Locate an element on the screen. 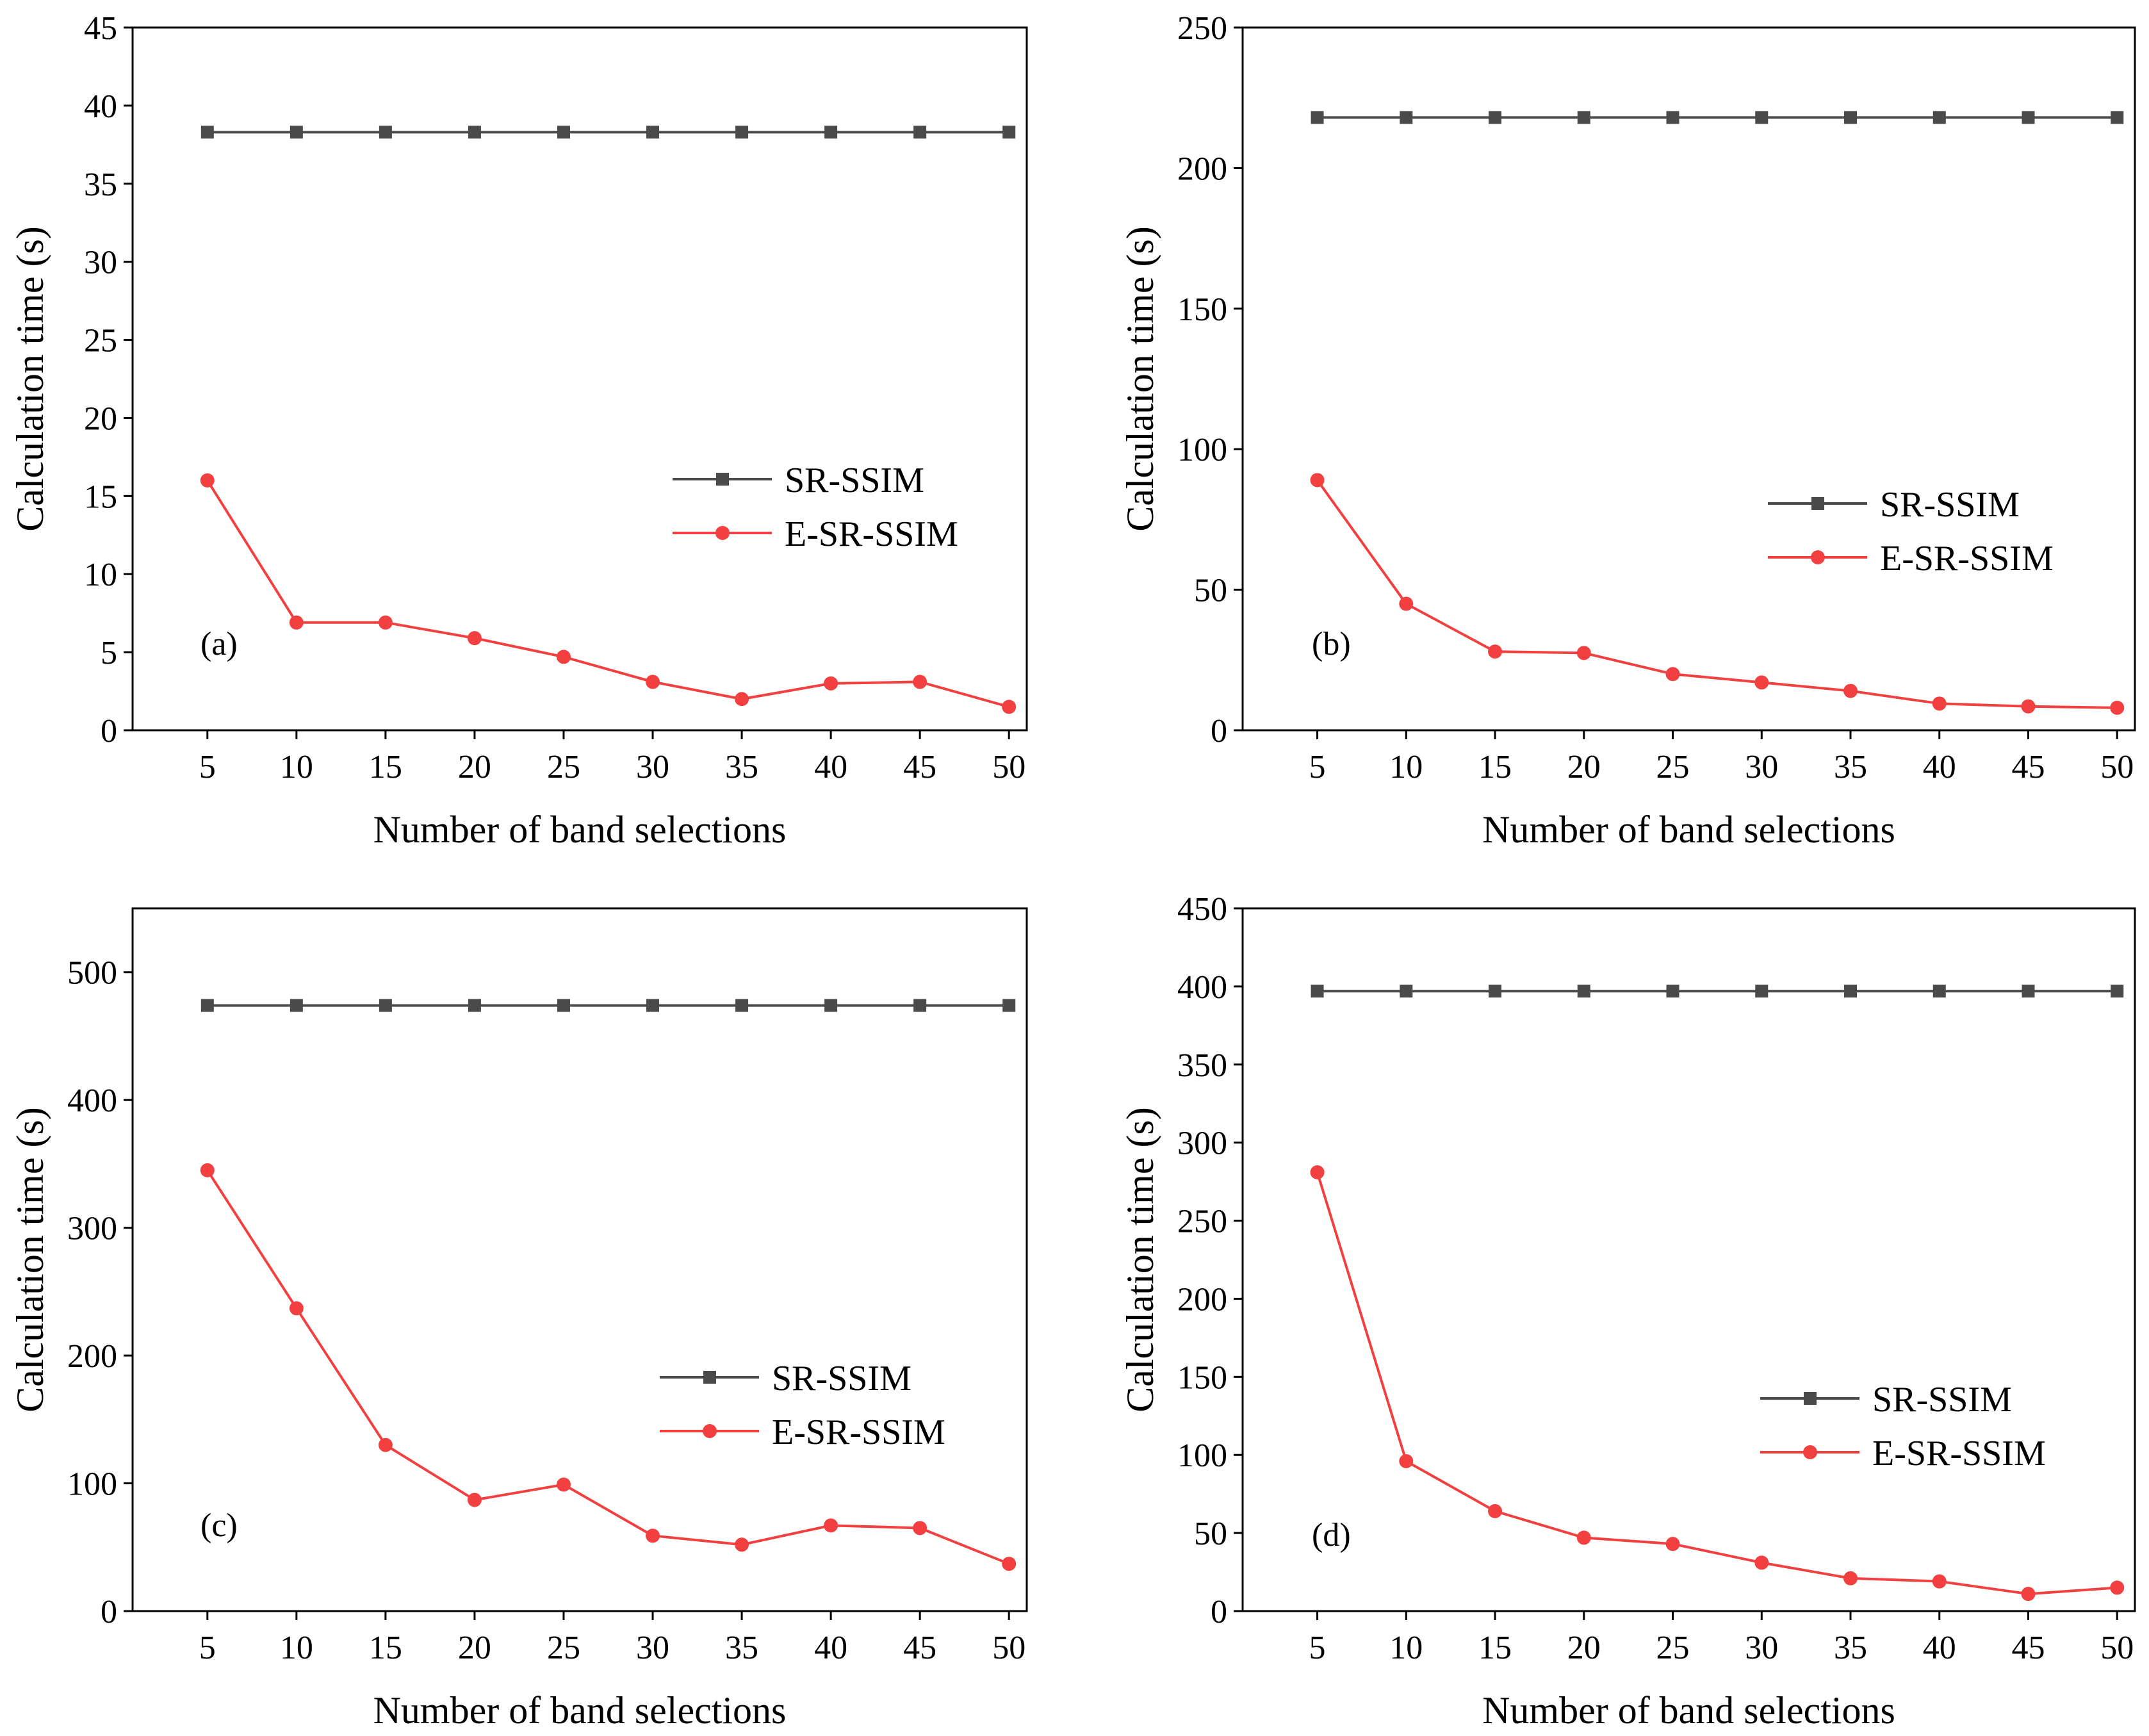 The image size is (2149, 1736). y-tick-label: 10 is located at coordinates (101, 575).